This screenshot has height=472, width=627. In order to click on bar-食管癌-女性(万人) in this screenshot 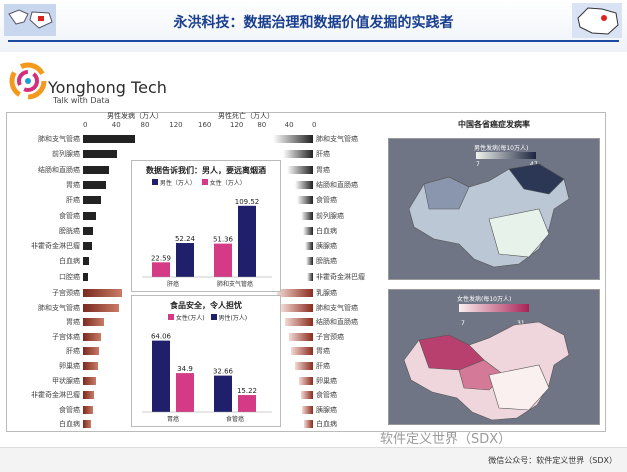, I will do `click(247, 403)`.